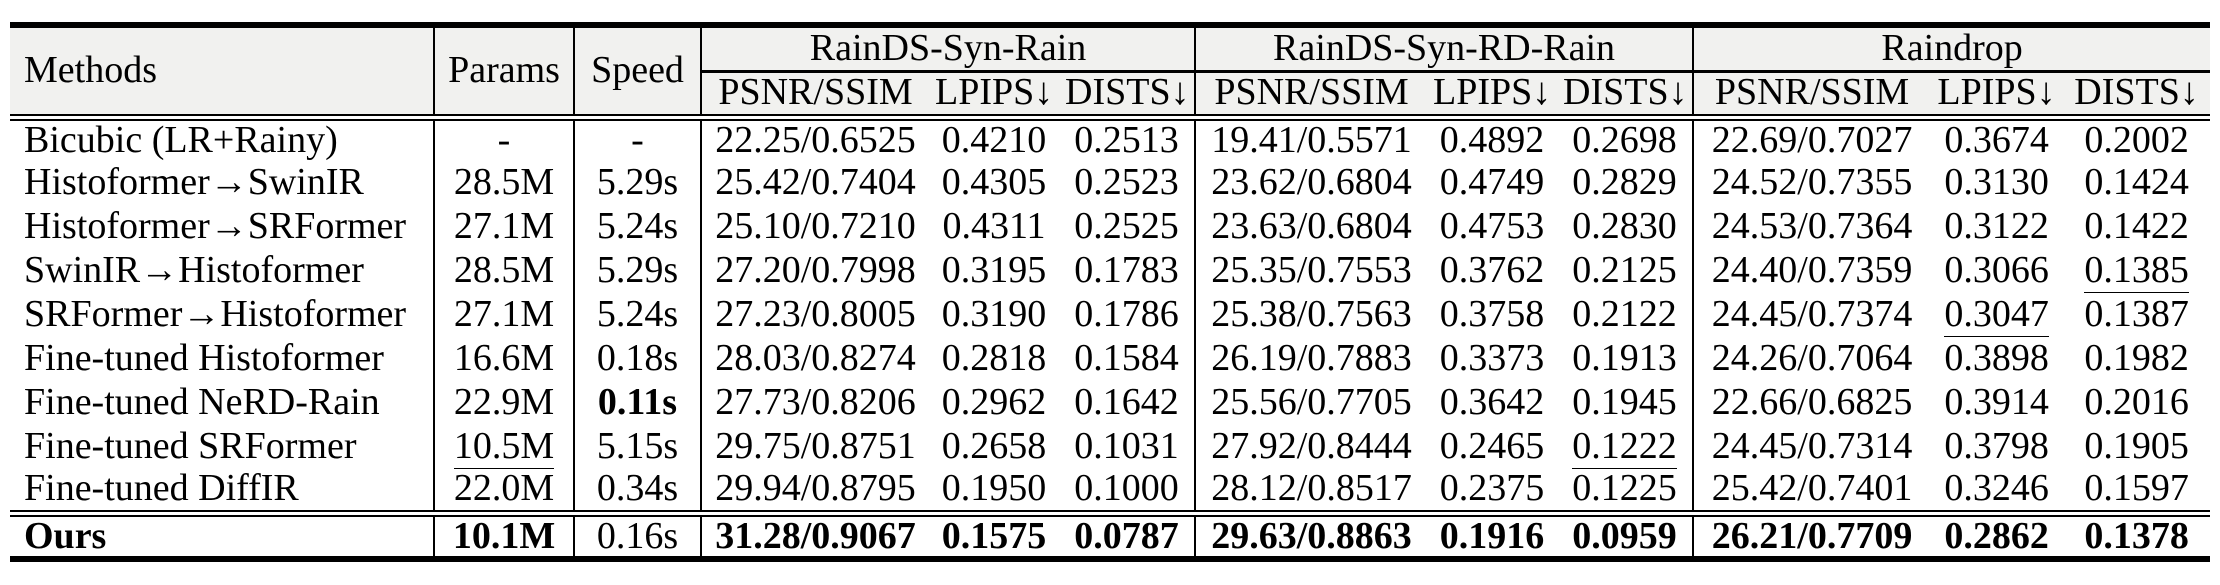  Describe the element at coordinates (1997, 96) in the screenshot. I see `header-g3-lpips: LPIPS↓` at that location.